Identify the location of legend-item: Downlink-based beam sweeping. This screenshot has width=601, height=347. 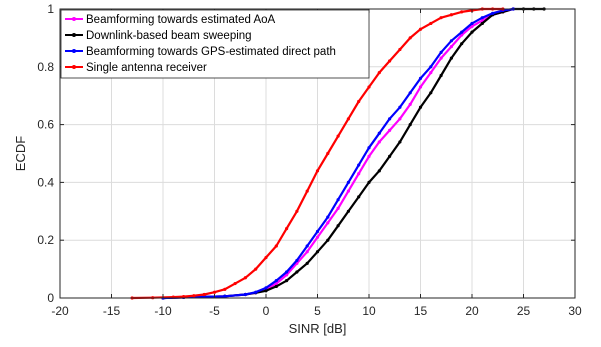
(158, 36).